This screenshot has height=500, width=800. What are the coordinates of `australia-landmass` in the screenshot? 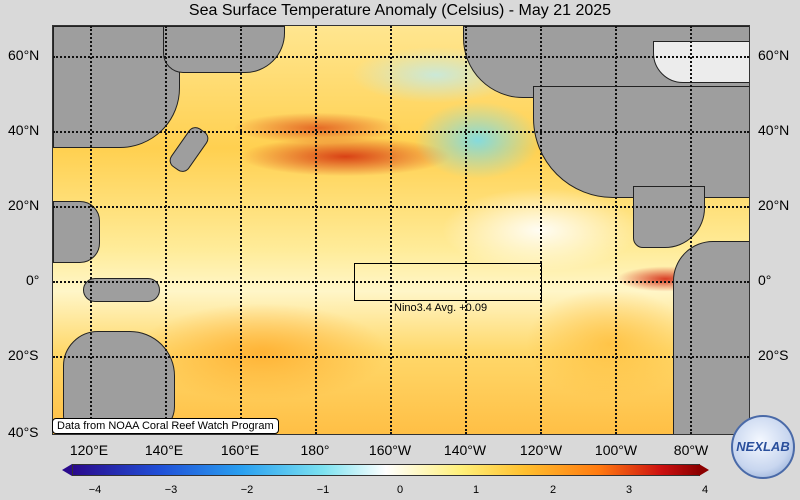 It's located at (119, 382).